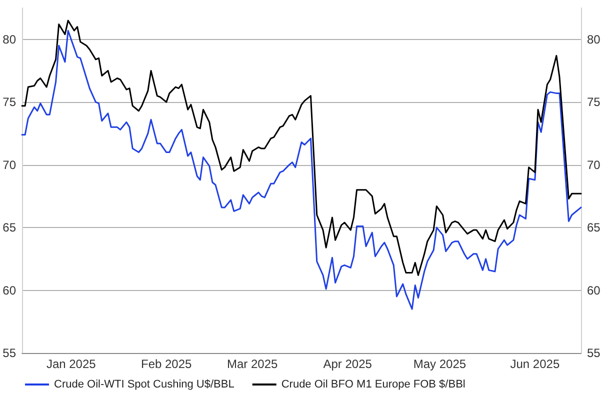 Image resolution: width=601 pixels, height=395 pixels. Describe the element at coordinates (347, 364) in the screenshot. I see `x-tick-label: Apr 2025` at that location.